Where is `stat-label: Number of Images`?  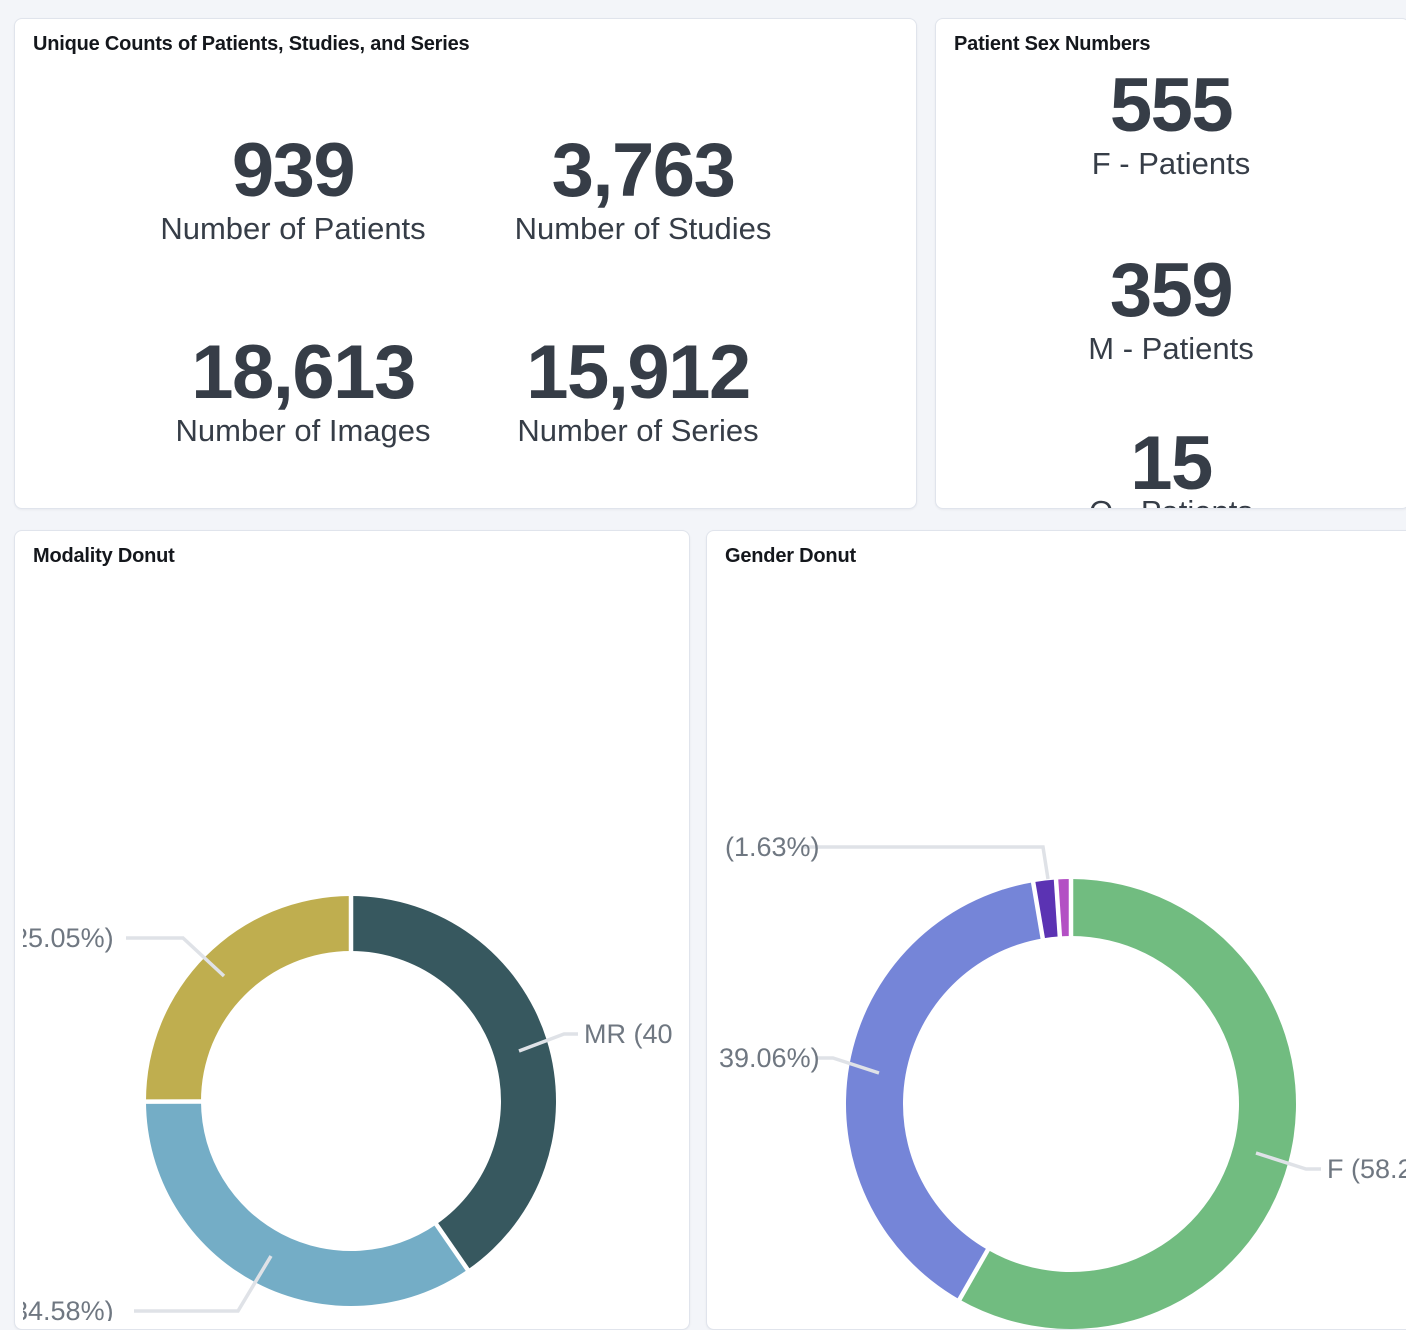
stat-label: Number of Images is located at coordinates (303, 430).